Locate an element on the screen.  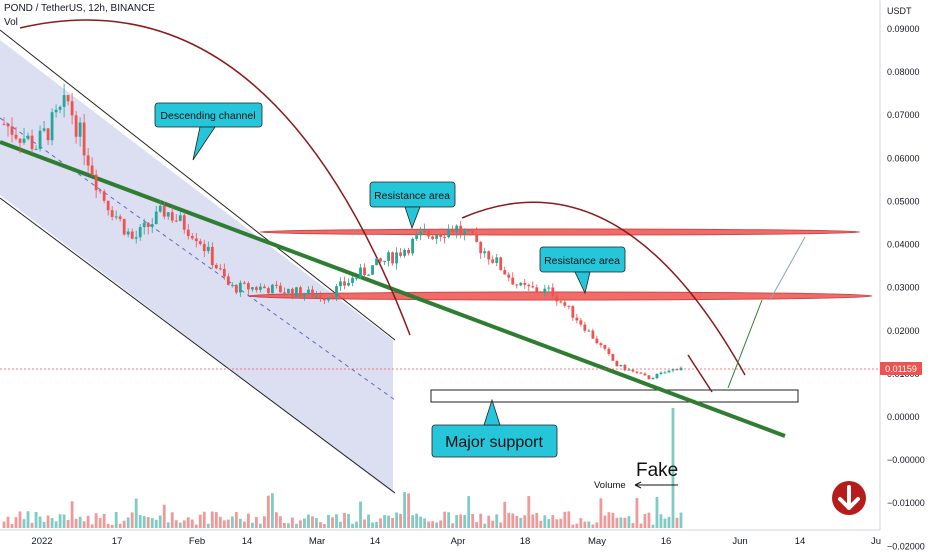
callout-resistance-upper: Resistance area is located at coordinates (412, 205).